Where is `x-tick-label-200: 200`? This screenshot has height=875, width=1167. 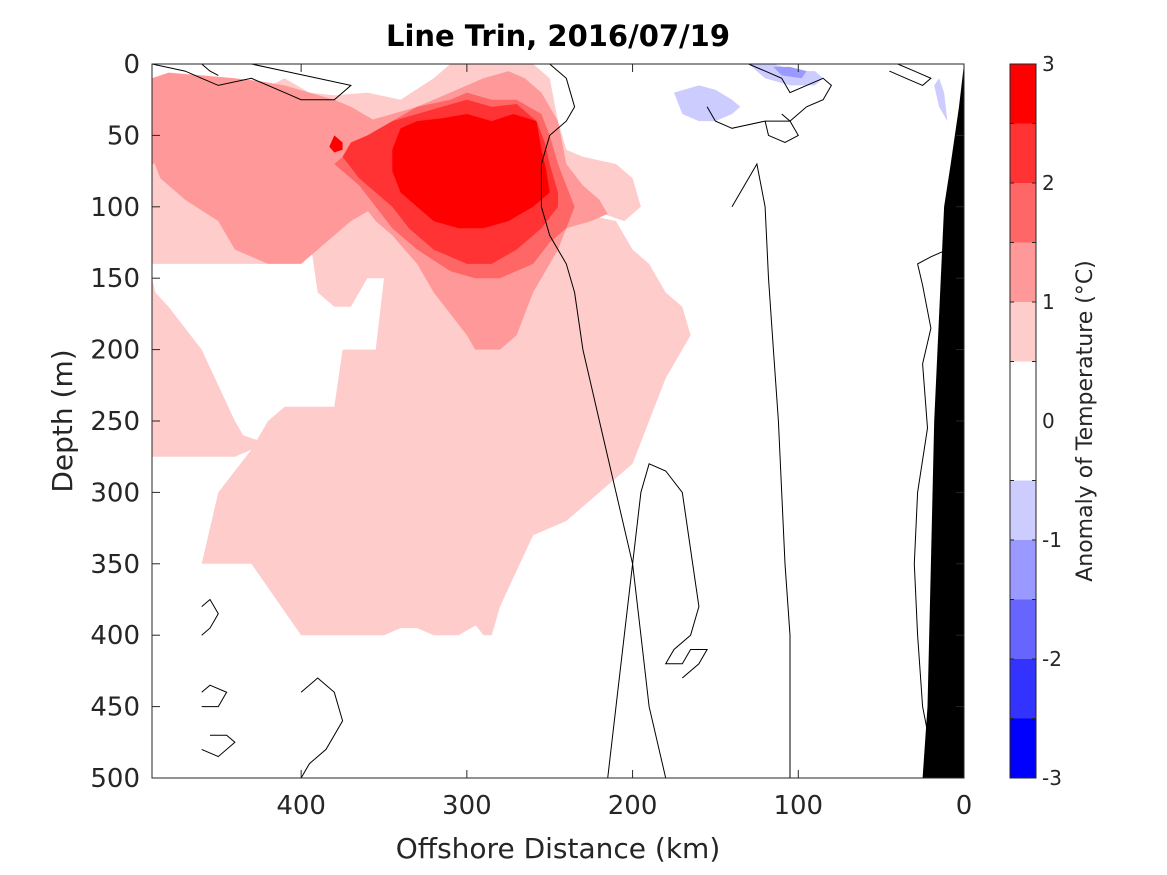 x-tick-label-200: 200 is located at coordinates (633, 806).